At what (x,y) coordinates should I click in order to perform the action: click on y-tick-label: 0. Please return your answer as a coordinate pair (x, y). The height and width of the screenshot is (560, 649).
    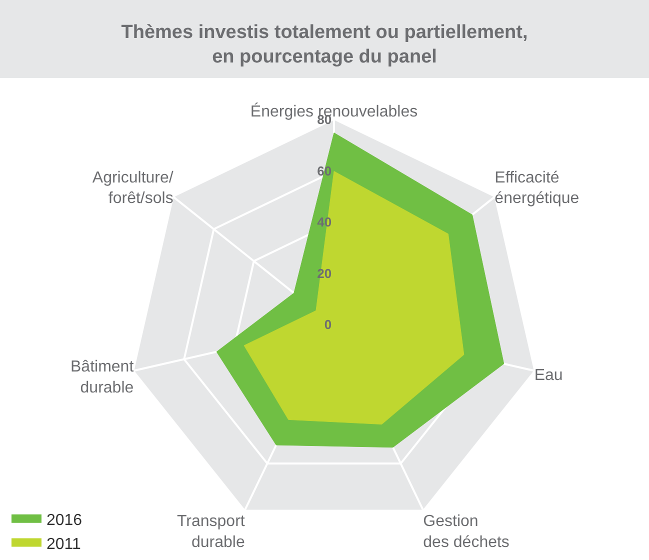
    Looking at the image, I should click on (328, 324).